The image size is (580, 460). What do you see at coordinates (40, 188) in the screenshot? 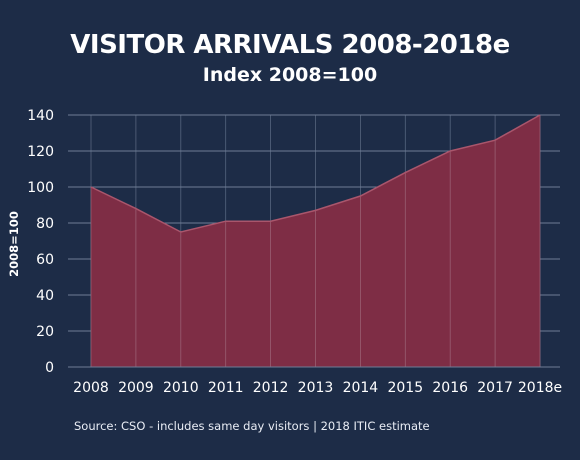
I see `y-tick-label: 100` at bounding box center [40, 188].